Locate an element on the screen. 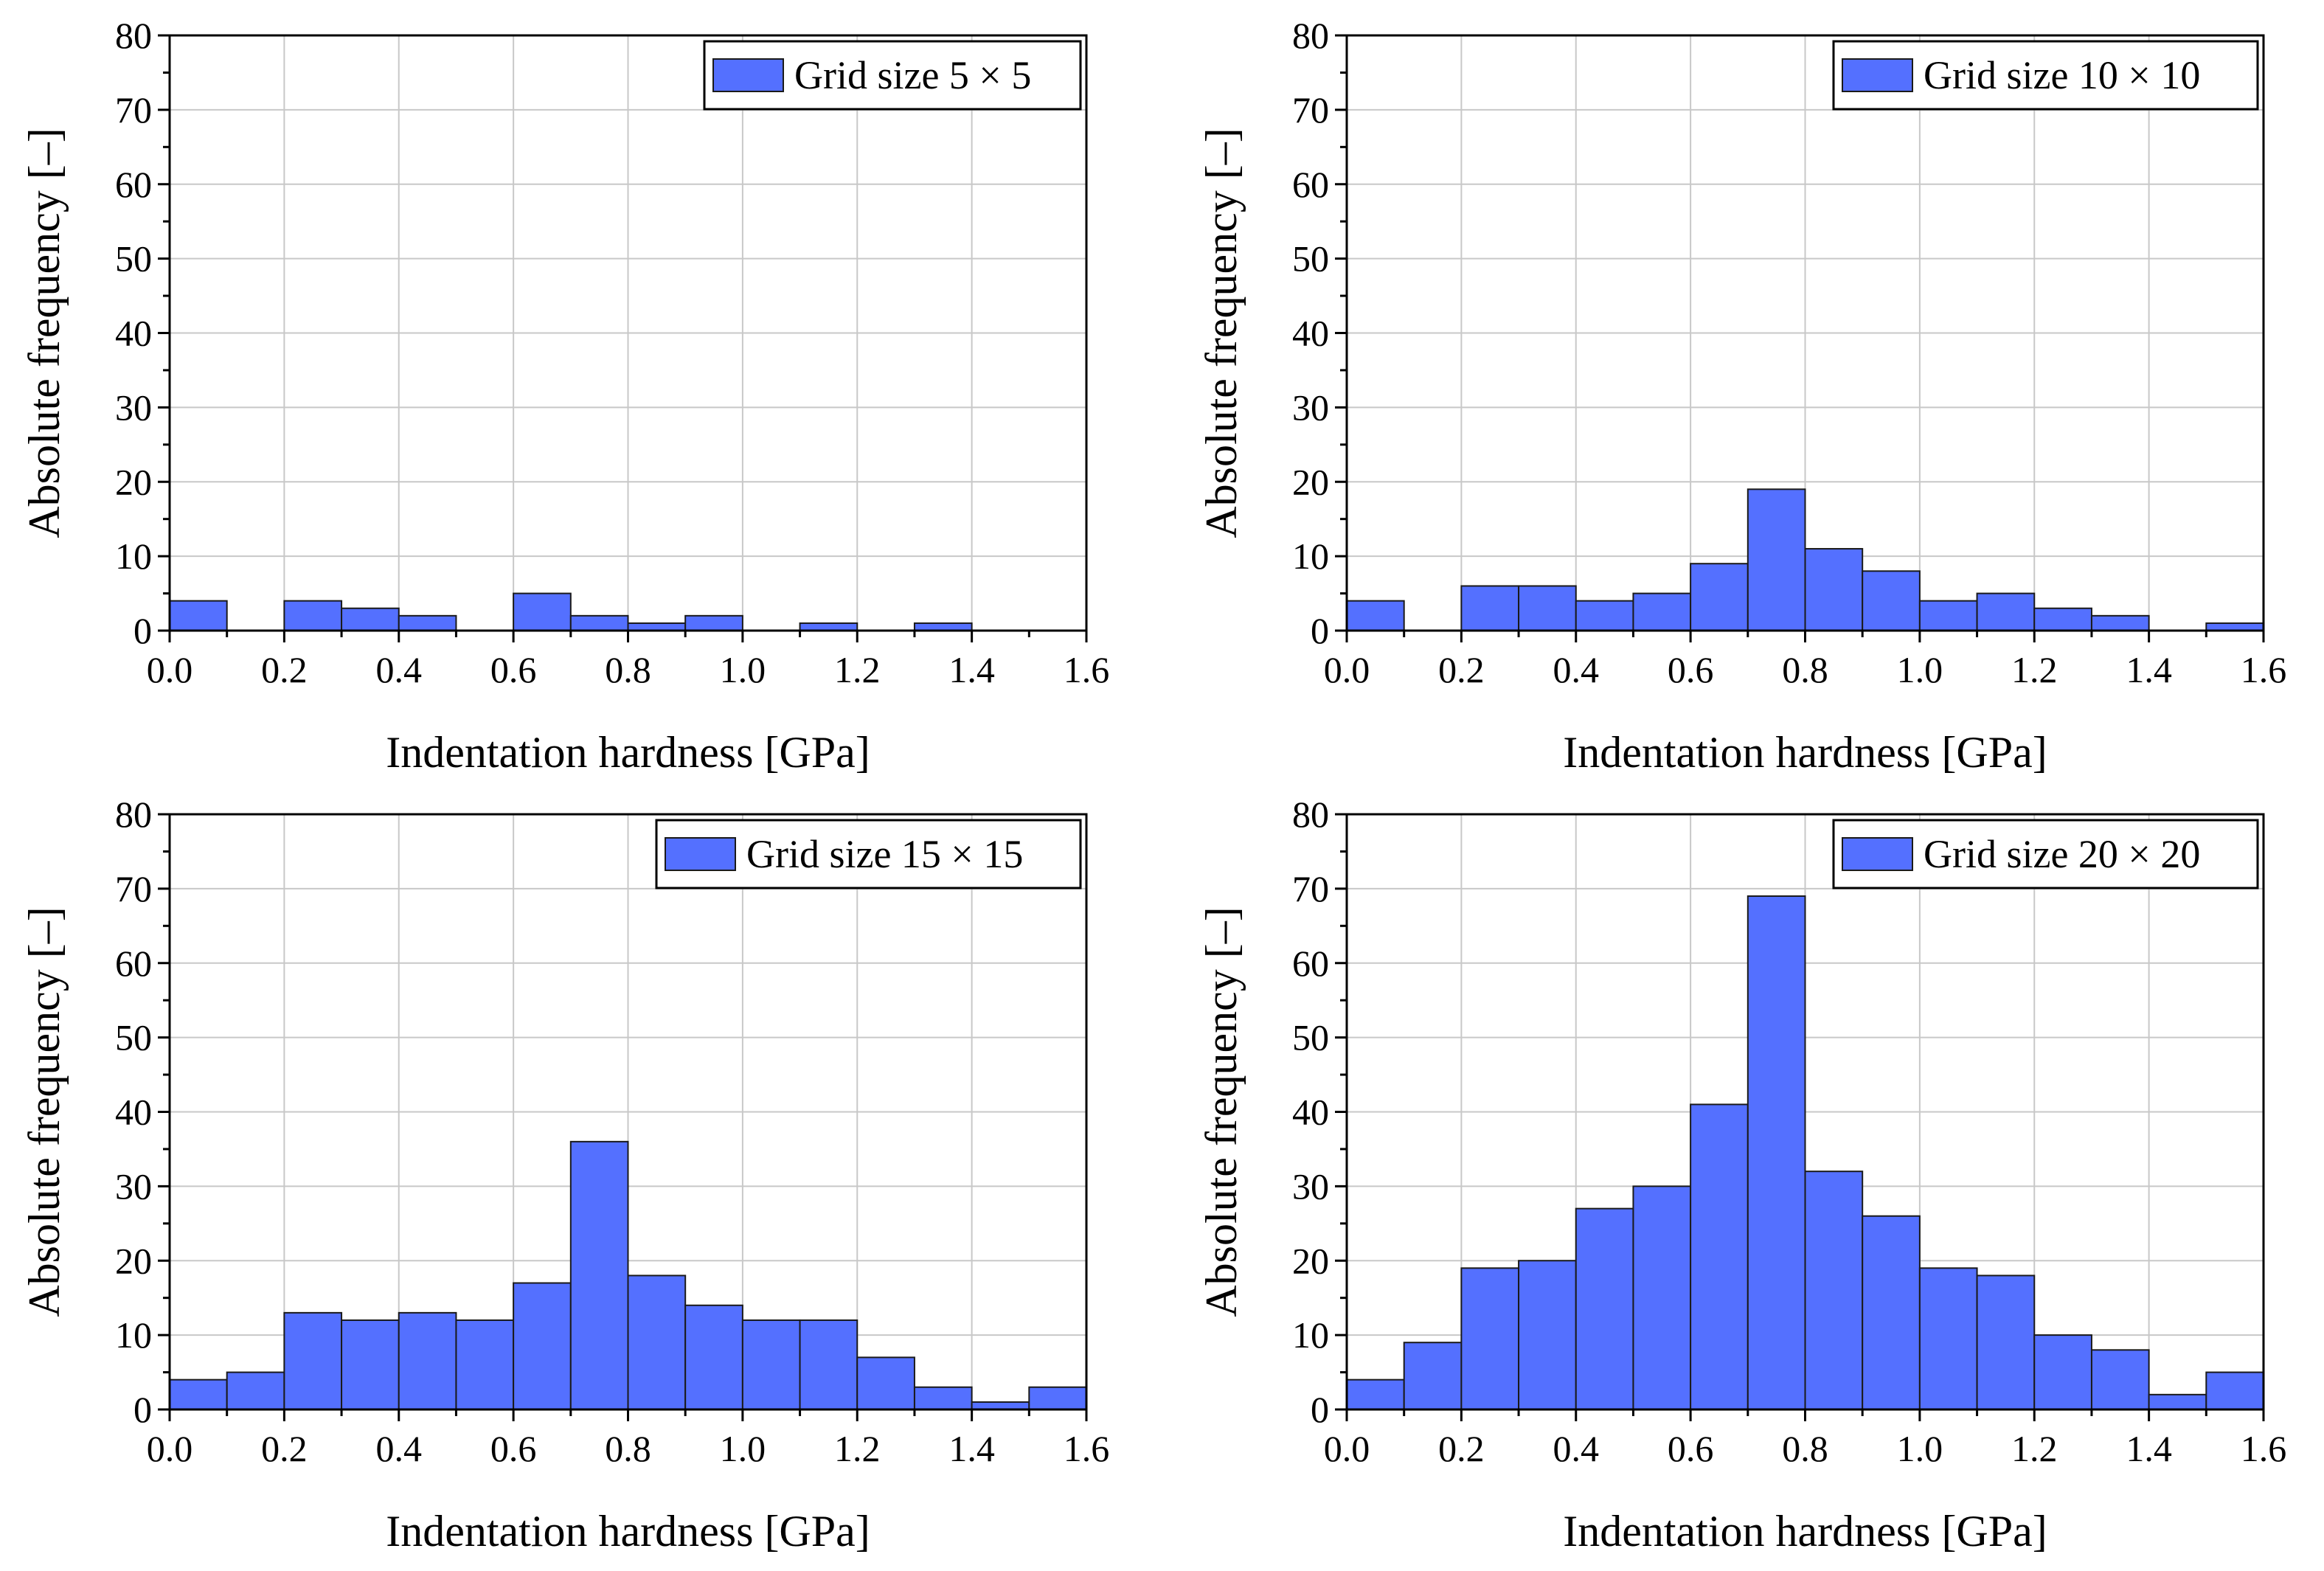 Image resolution: width=2324 pixels, height=1571 pixels. legend: Grid size 15 × 15 is located at coordinates (869, 854).